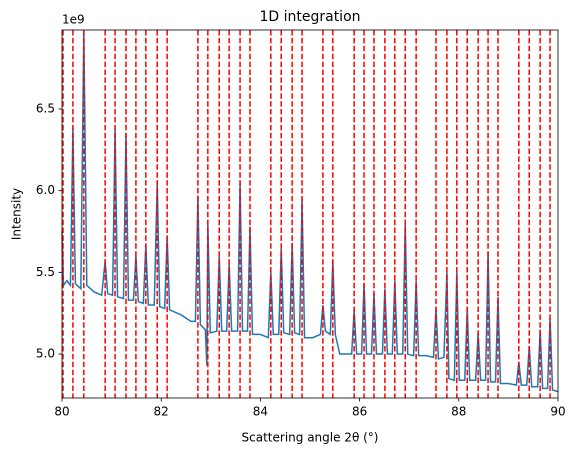 Image resolution: width=576 pixels, height=455 pixels. Describe the element at coordinates (45, 272) in the screenshot. I see `y-tick-label: 5.5` at that location.